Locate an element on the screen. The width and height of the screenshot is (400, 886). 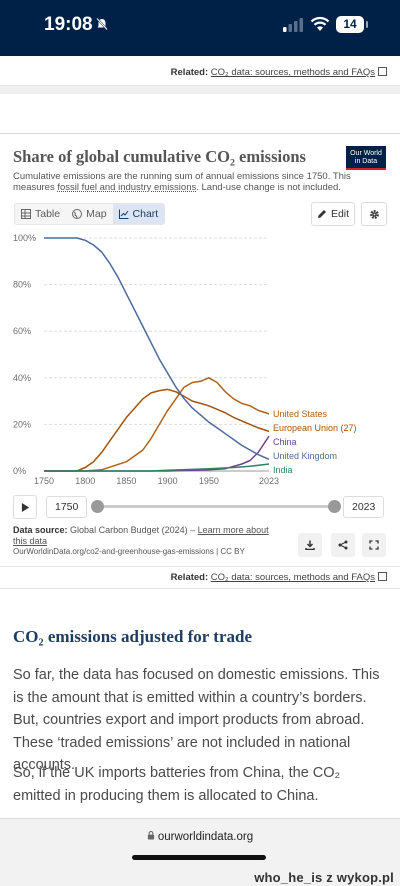
series-label: European Union (27) is located at coordinates (315, 428).